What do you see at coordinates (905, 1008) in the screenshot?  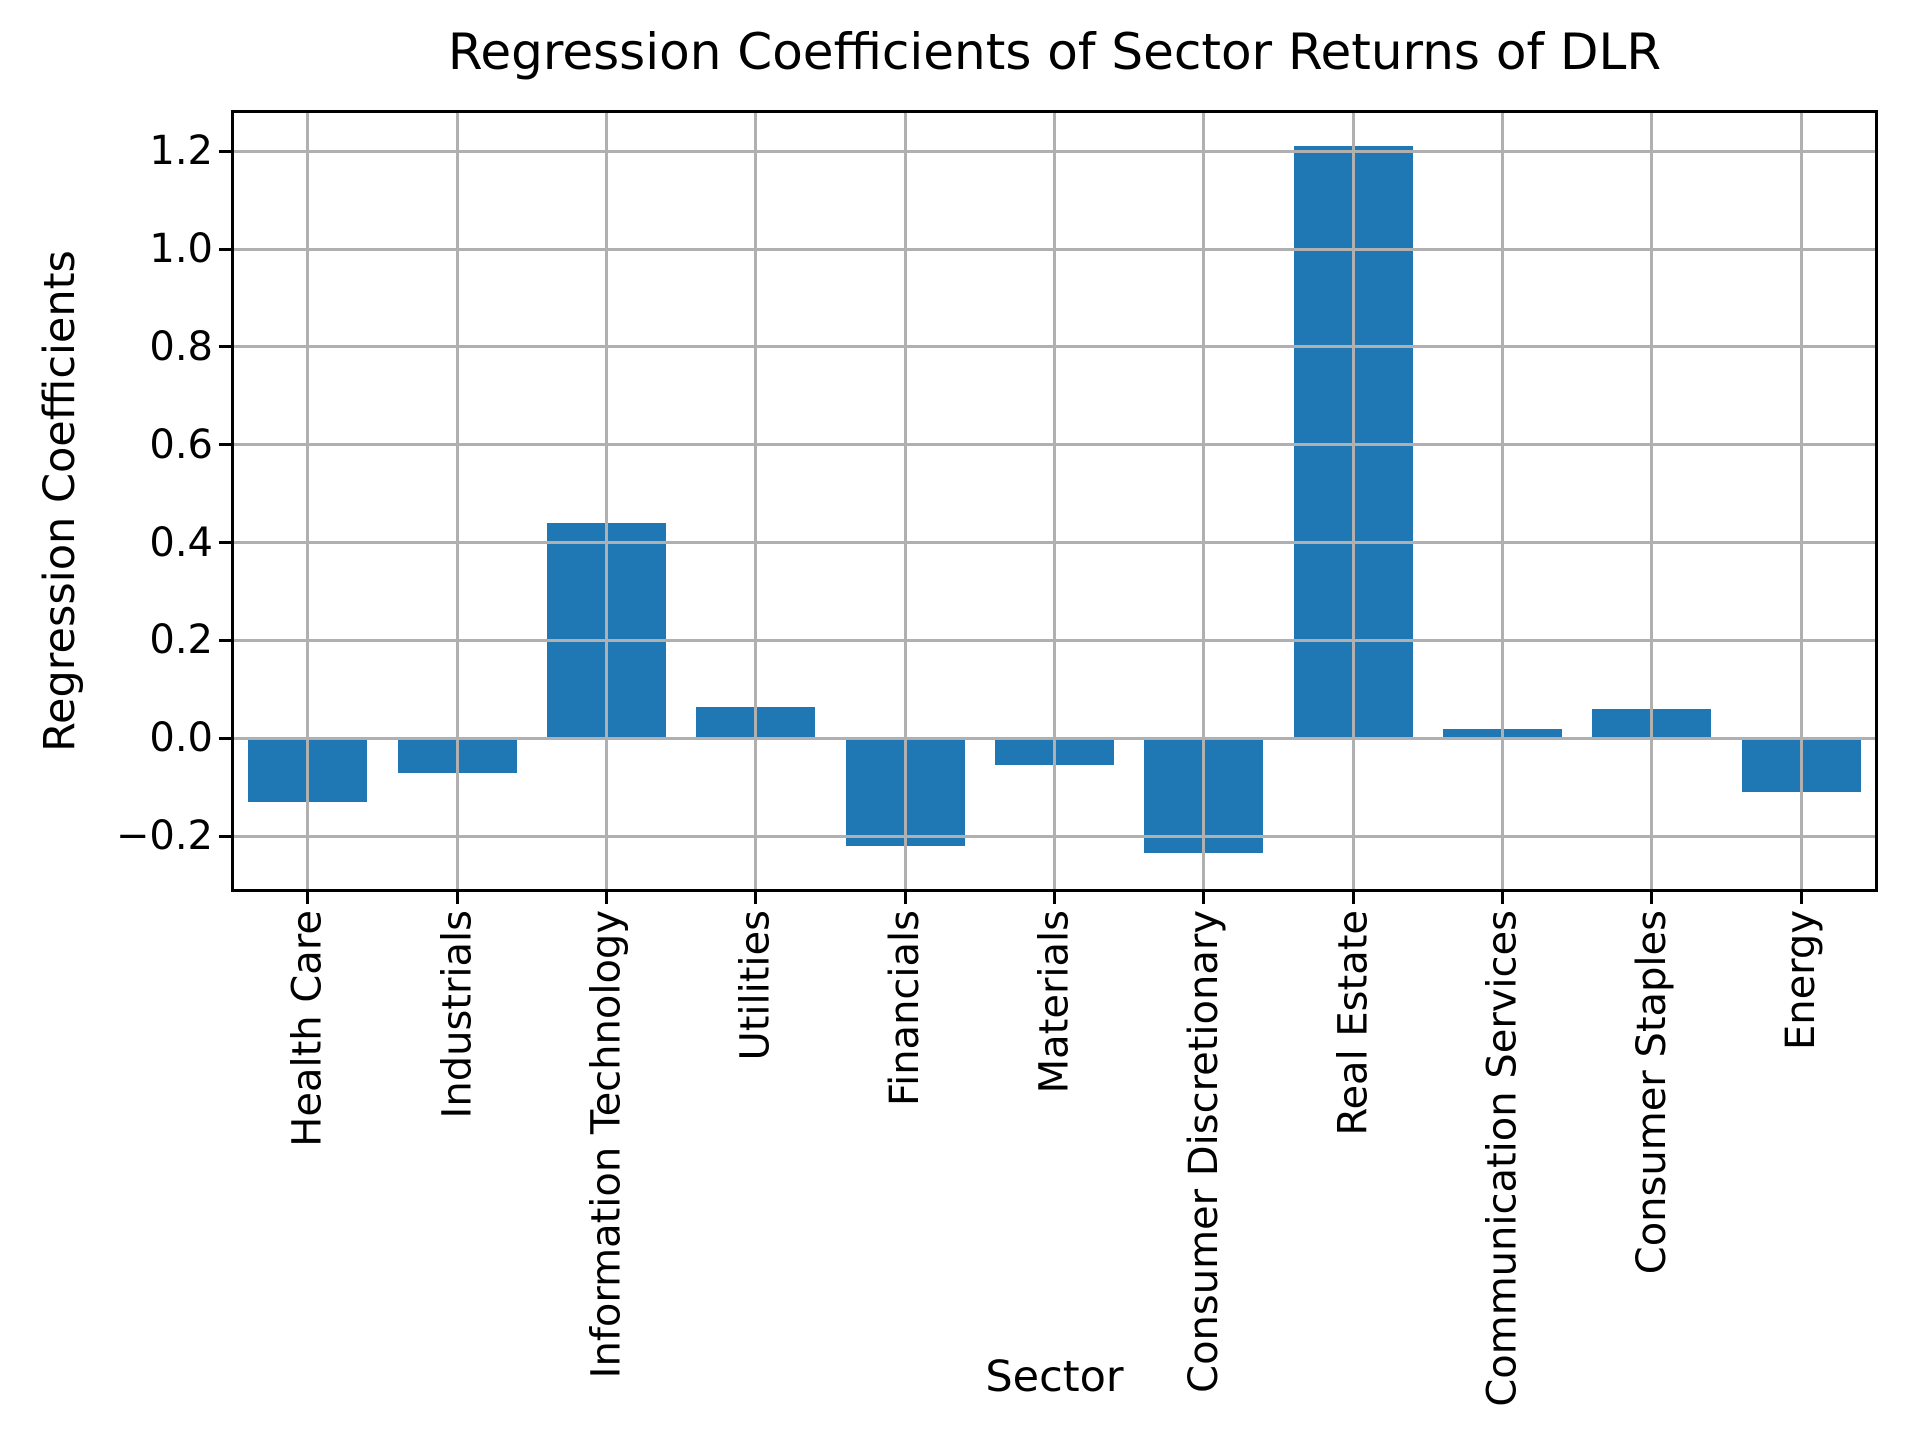 I see `x-tick-label: Financials` at bounding box center [905, 1008].